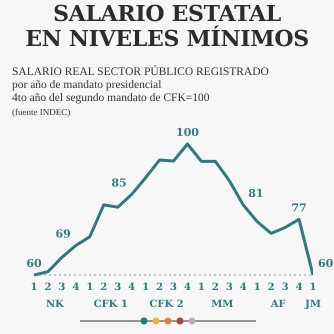  What do you see at coordinates (55, 304) in the screenshot?
I see `text: NK` at bounding box center [55, 304].